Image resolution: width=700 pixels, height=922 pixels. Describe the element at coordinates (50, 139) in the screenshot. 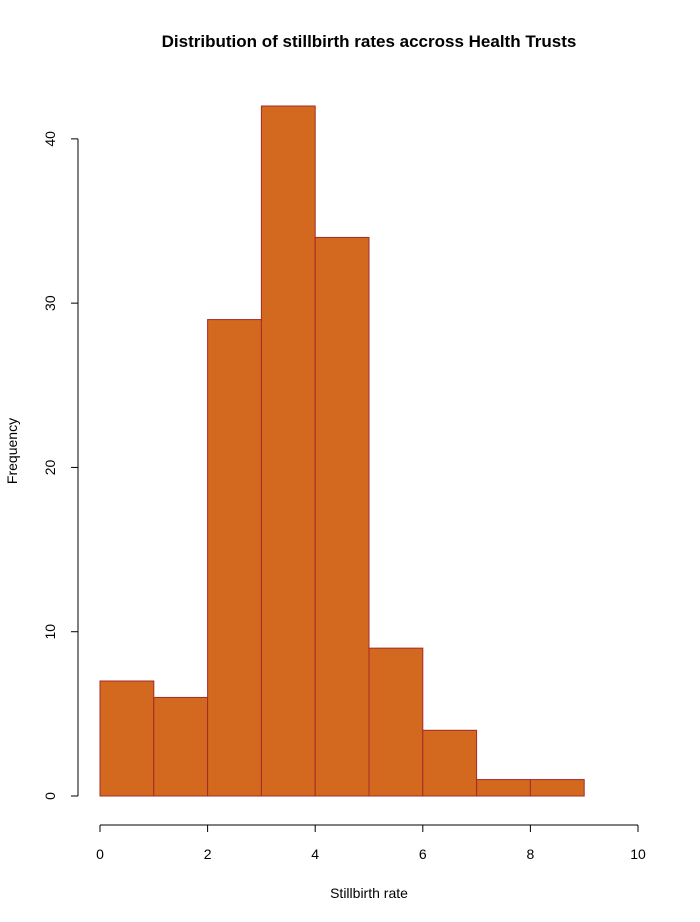

I see `y-tick-label: 40` at that location.